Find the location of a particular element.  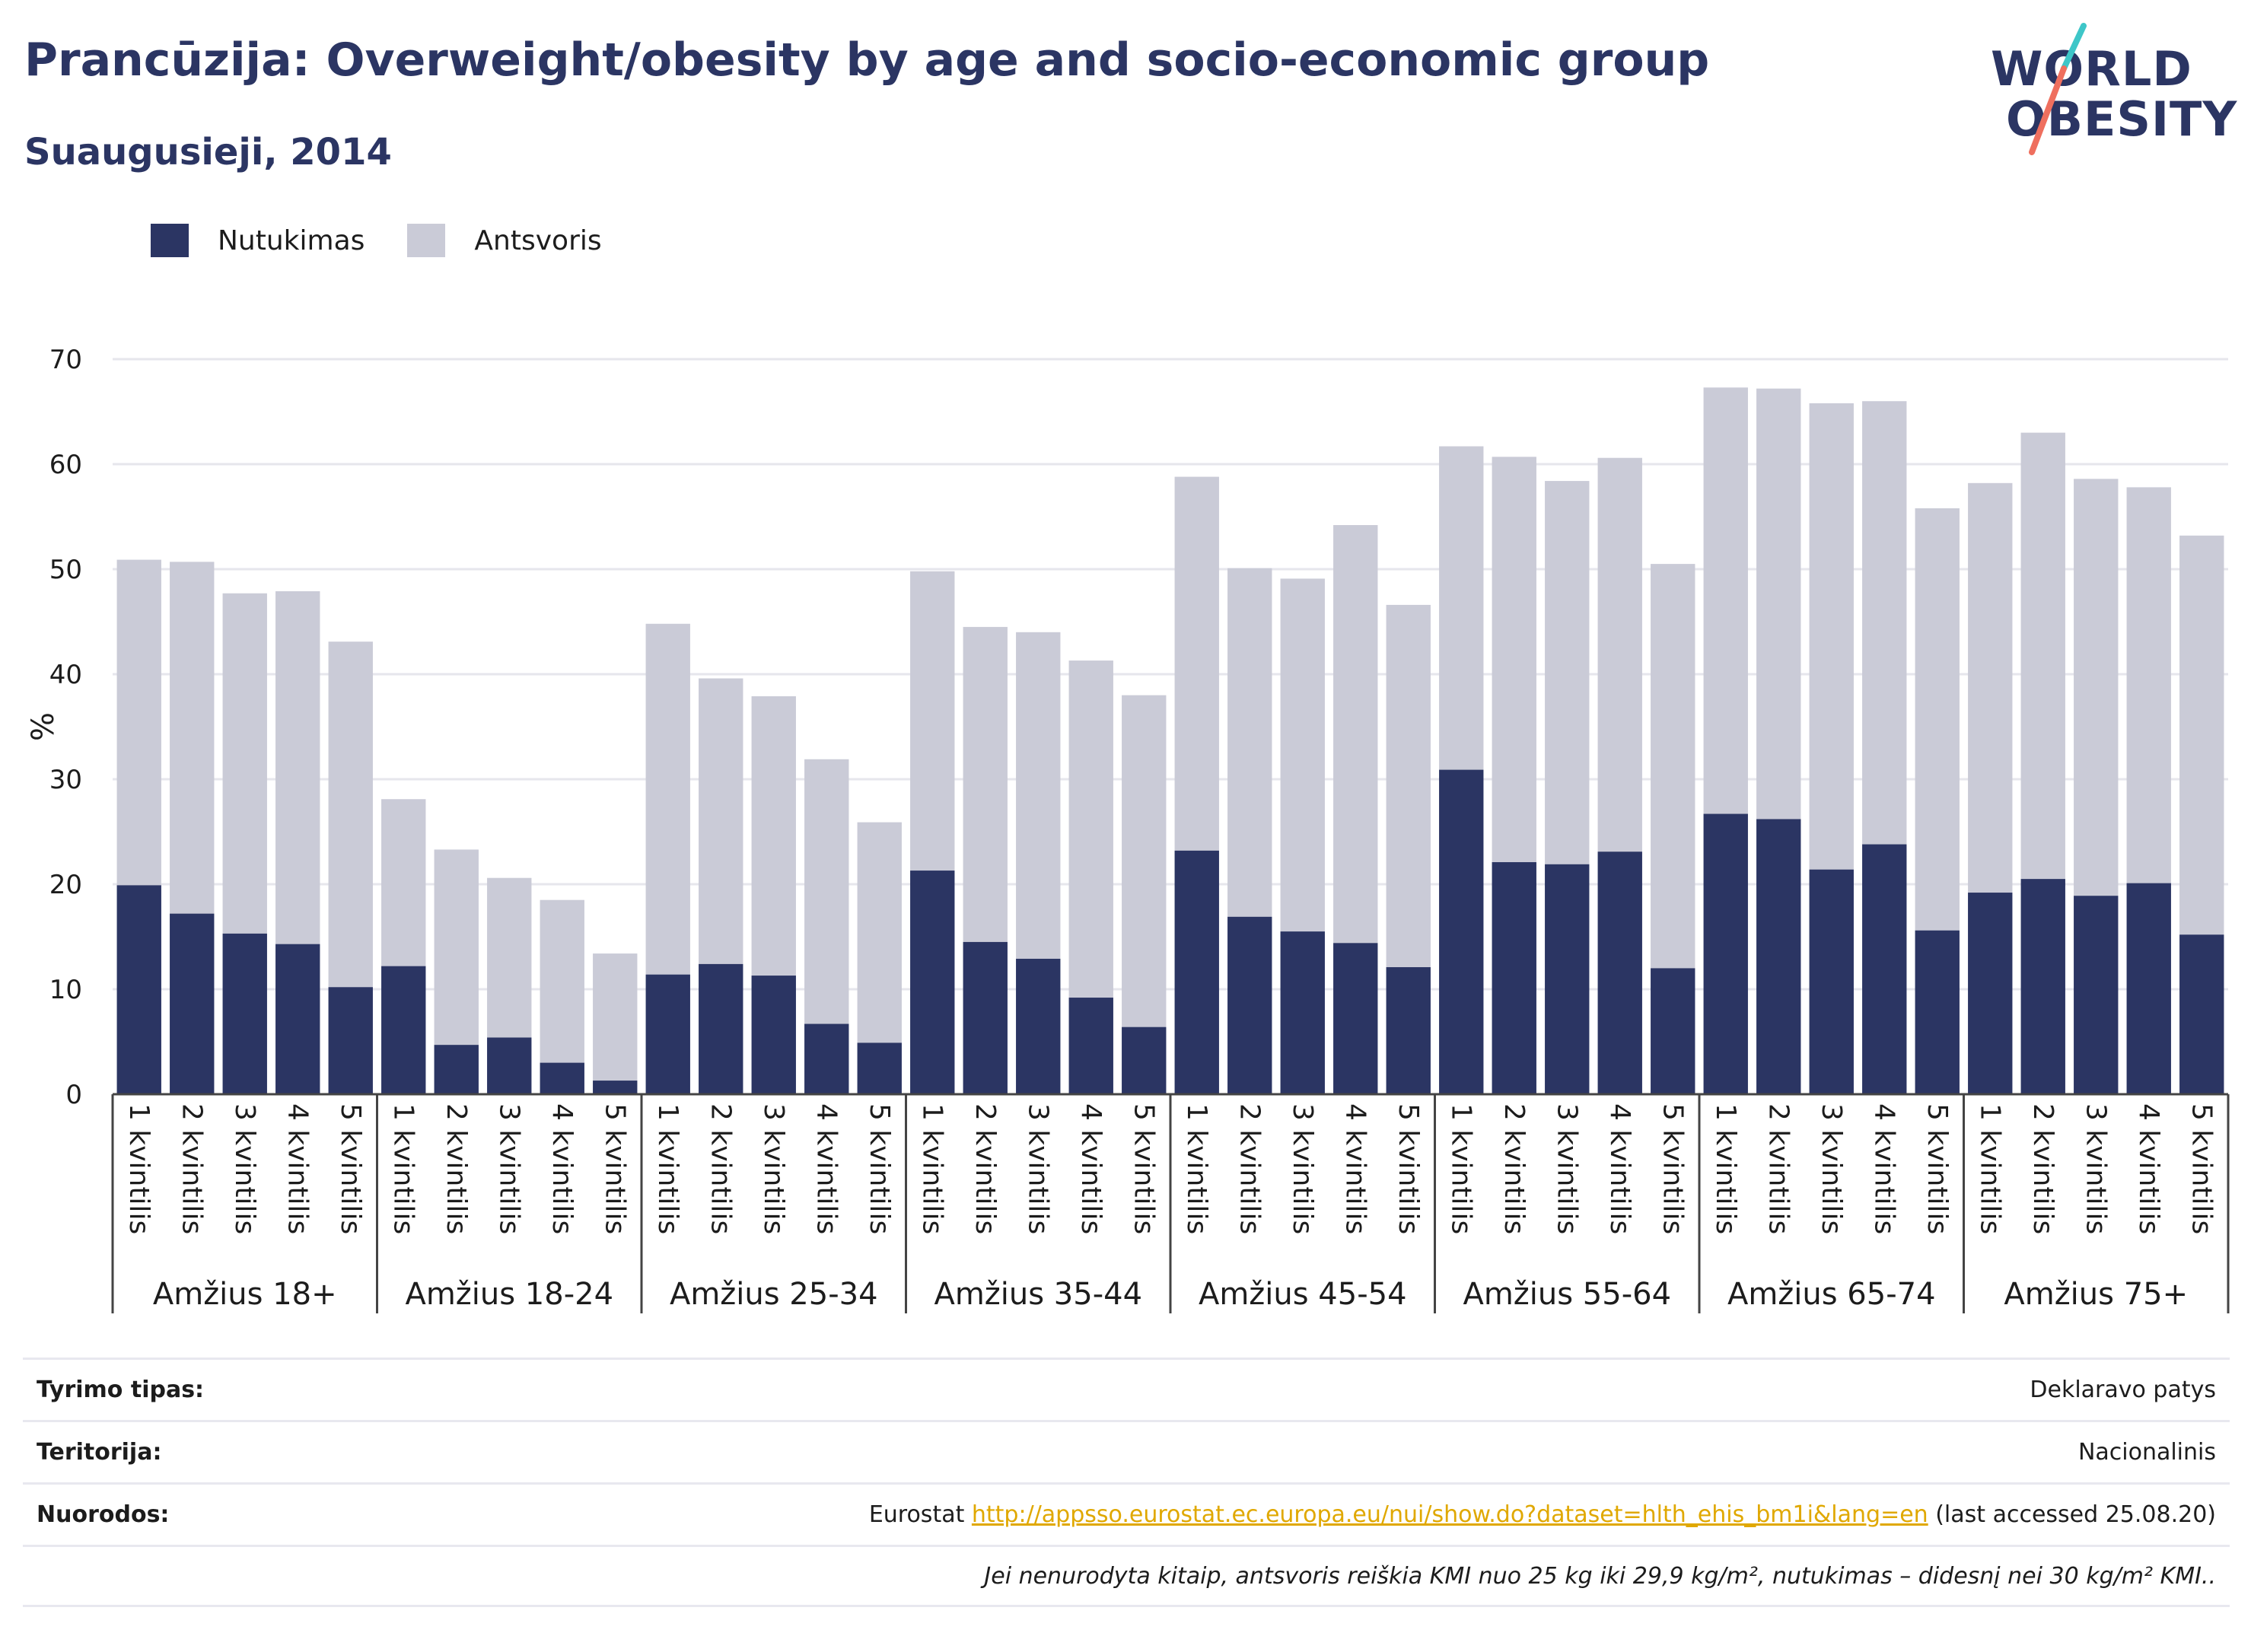

x-tick-label: 5 kvintilis is located at coordinates (1672, 1168).